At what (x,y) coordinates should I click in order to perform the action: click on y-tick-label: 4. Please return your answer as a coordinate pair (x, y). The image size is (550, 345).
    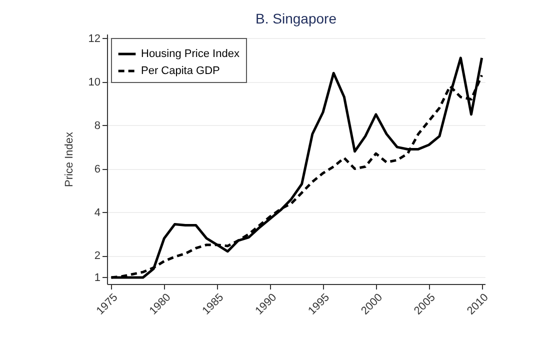
    Looking at the image, I should click on (97, 212).